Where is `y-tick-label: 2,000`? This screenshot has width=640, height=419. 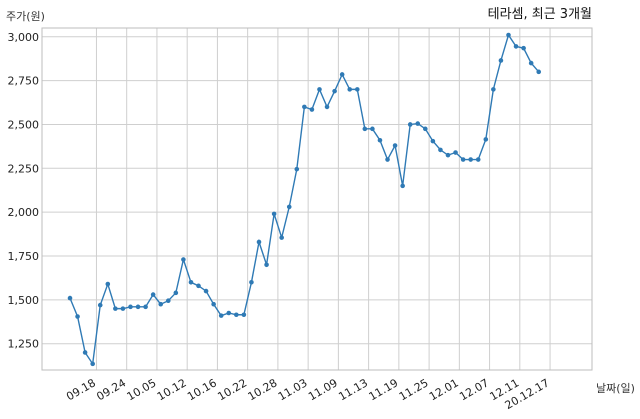
y-tick-label: 2,000 is located at coordinates (24, 212).